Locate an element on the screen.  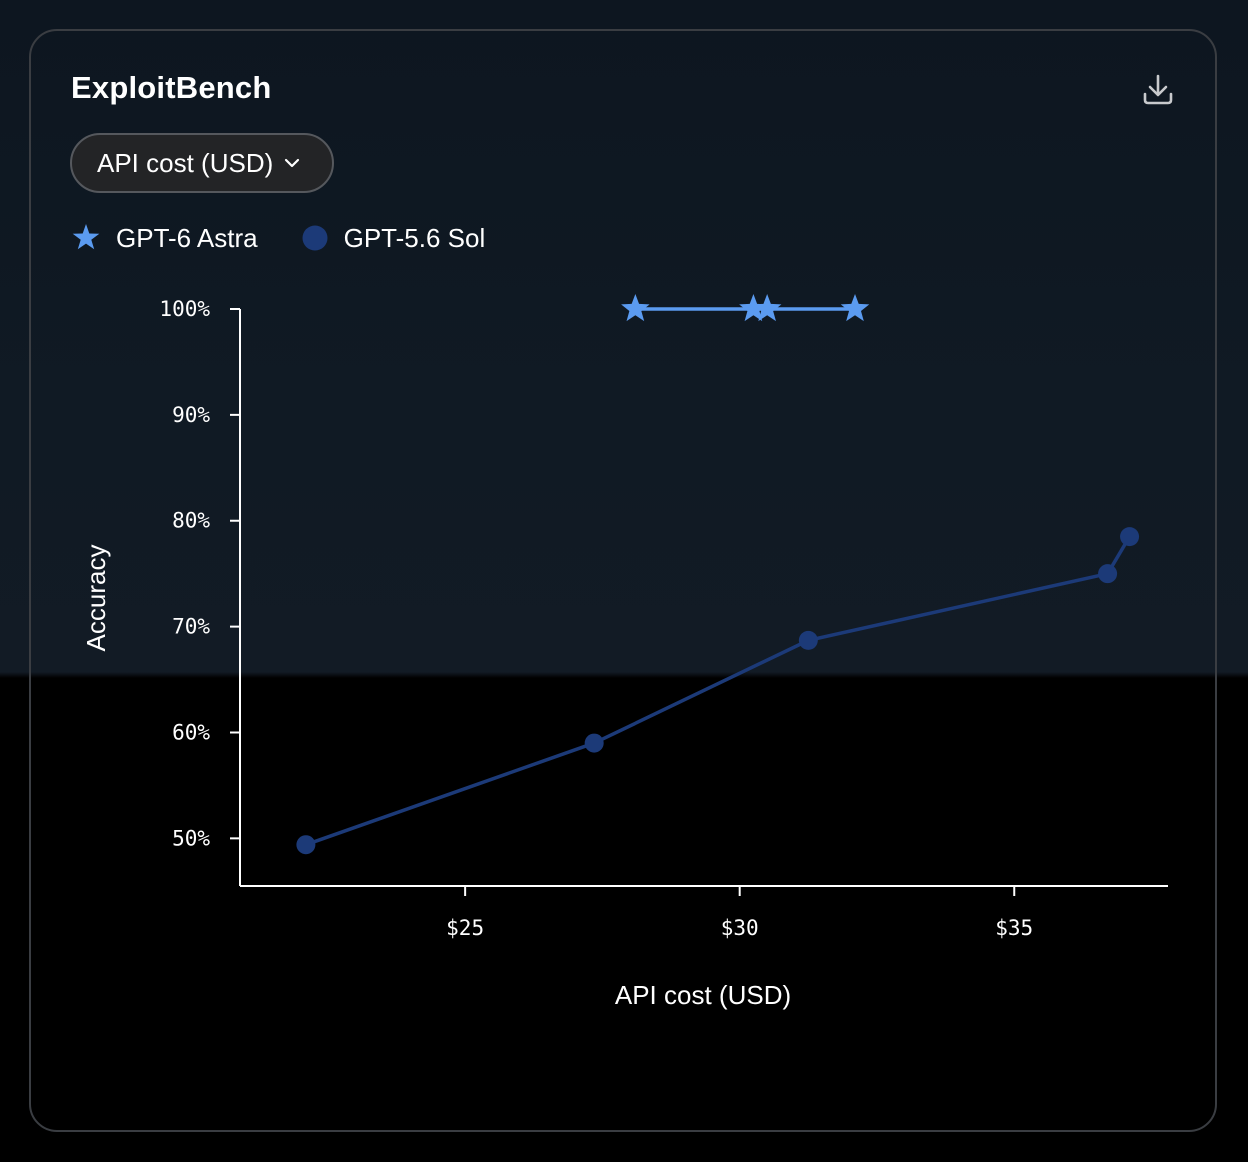
star-icon is located at coordinates (86, 237).